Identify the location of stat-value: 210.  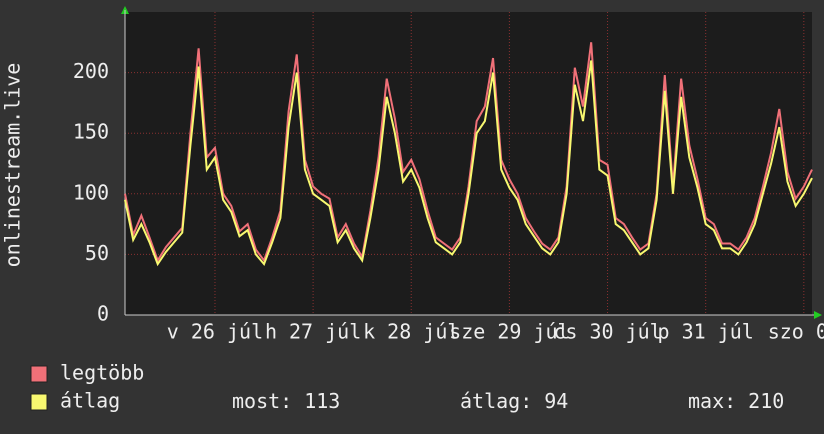
(766, 401).